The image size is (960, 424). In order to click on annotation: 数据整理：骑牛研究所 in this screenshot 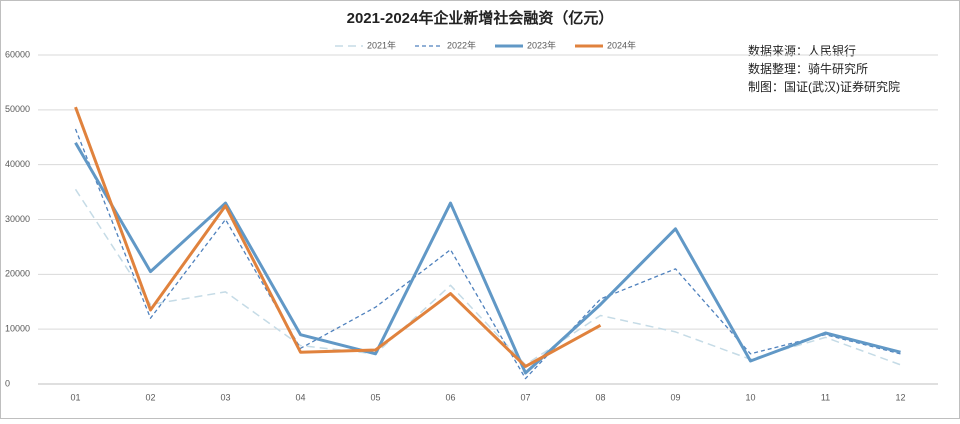, I will do `click(808, 68)`.